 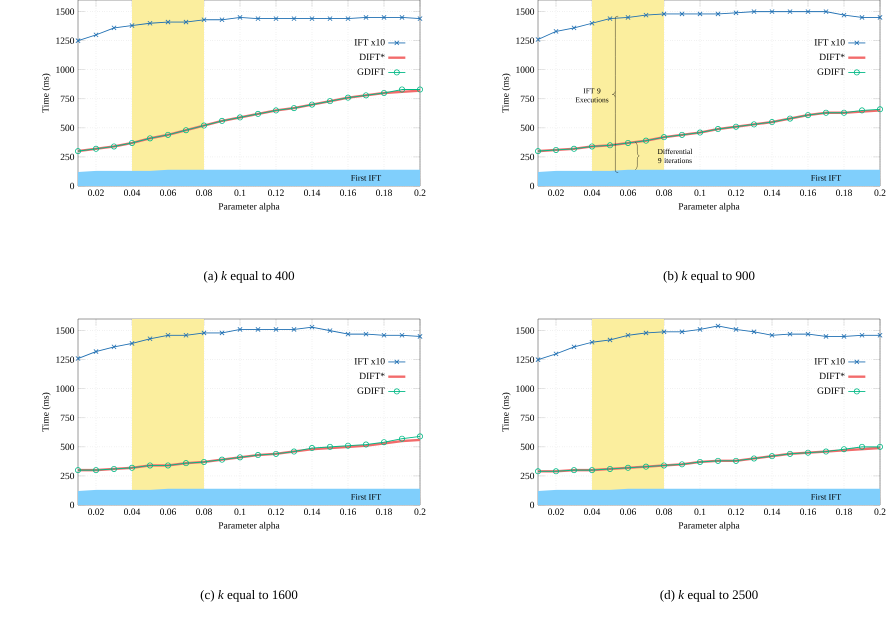 I want to click on text: (b) k equal to 900, so click(x=709, y=276).